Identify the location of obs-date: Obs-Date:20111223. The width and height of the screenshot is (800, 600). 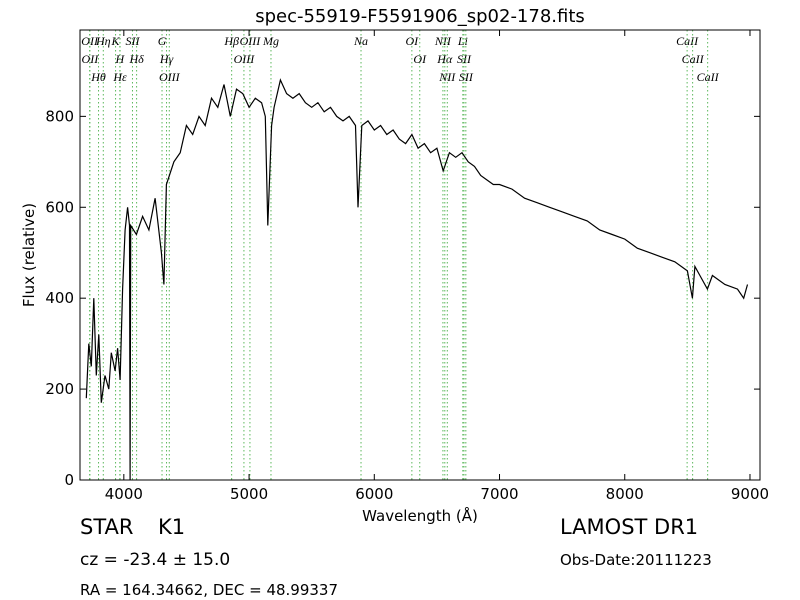
(636, 560).